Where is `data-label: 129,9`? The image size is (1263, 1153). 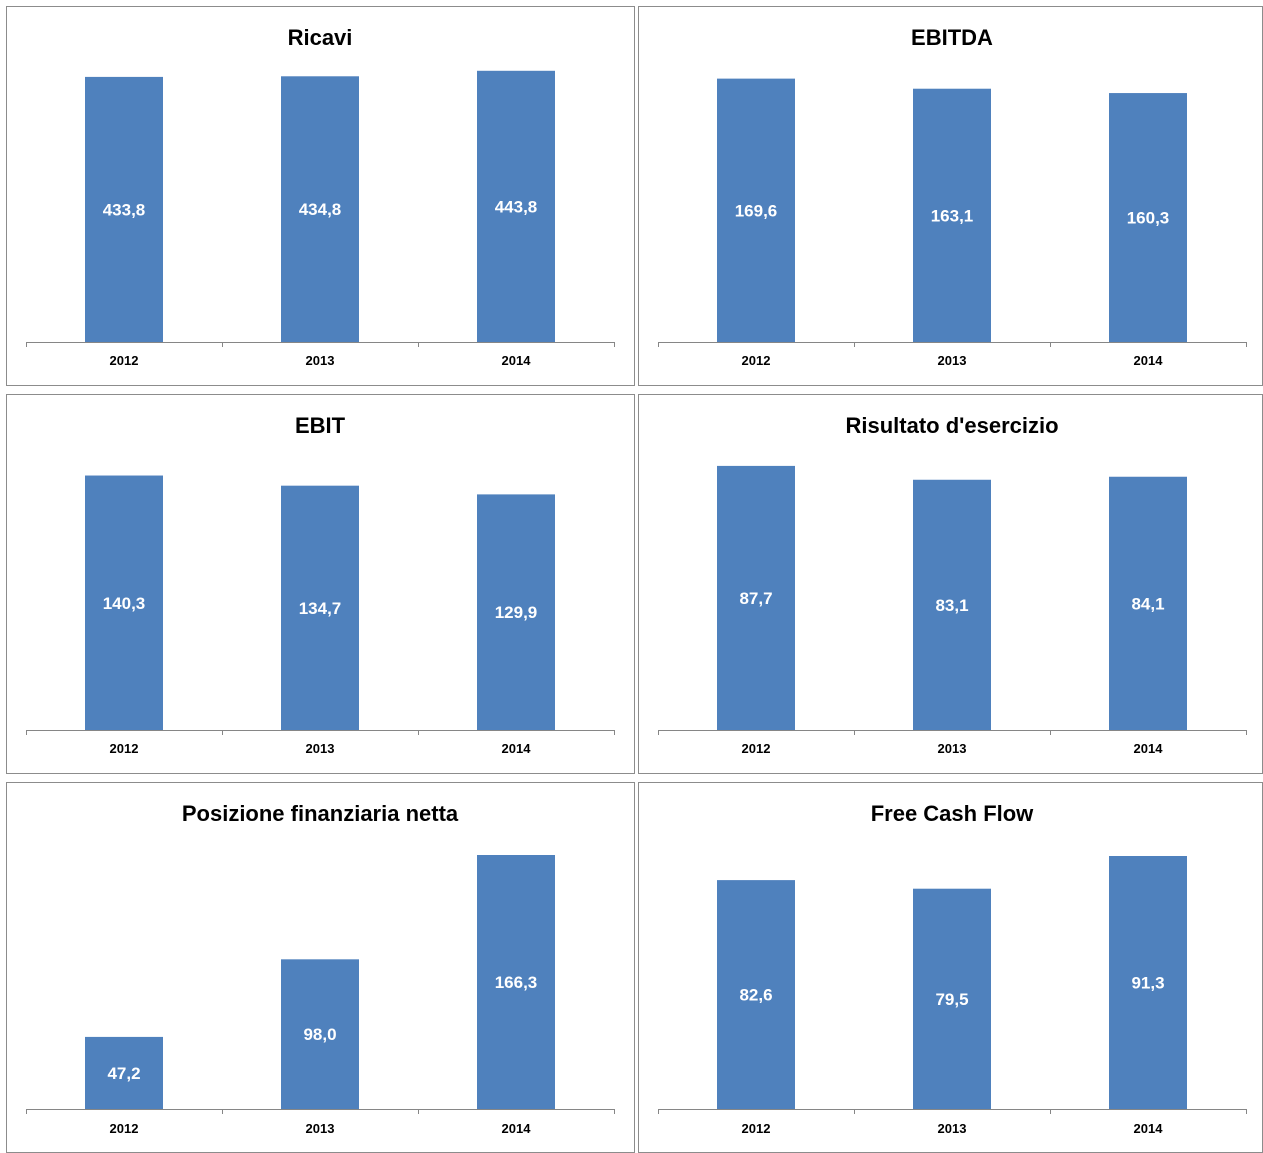
data-label: 129,9 is located at coordinates (516, 612).